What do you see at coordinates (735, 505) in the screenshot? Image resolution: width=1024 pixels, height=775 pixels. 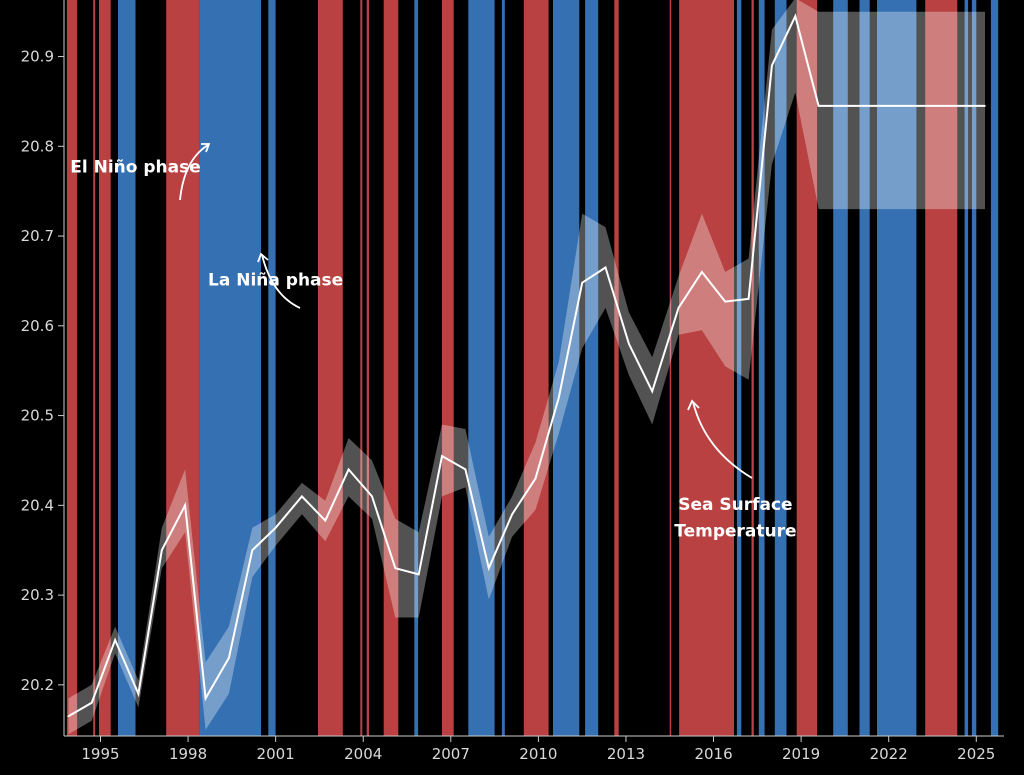 I see `annotation-sea-surface: Sea Surface` at bounding box center [735, 505].